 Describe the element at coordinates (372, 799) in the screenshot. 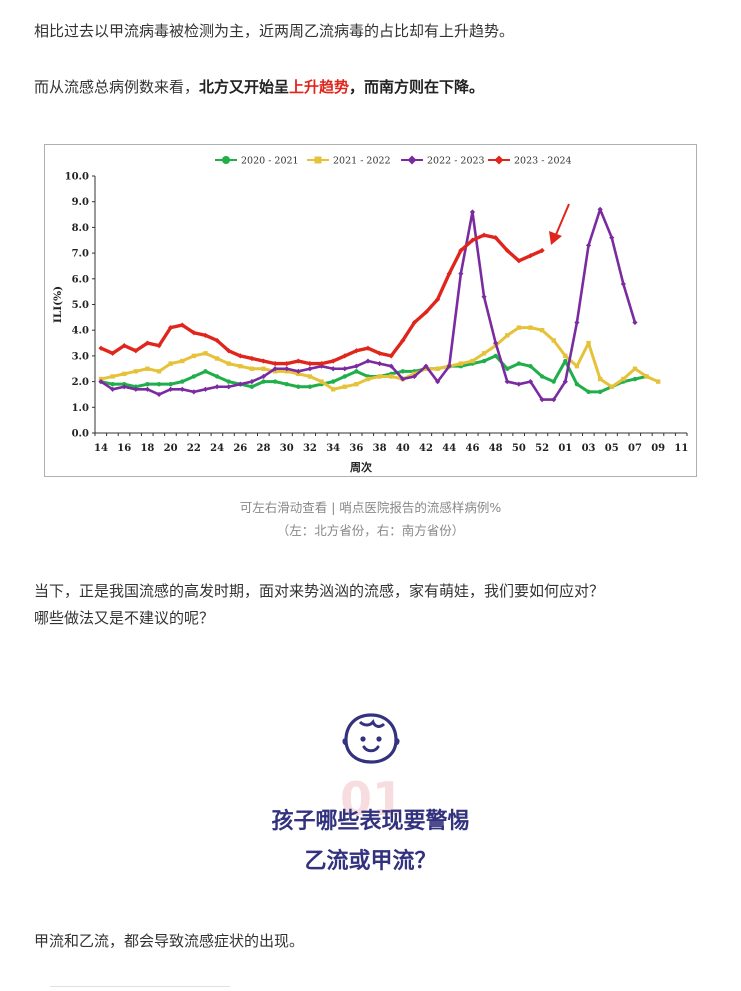

I see `section-number: 01` at that location.